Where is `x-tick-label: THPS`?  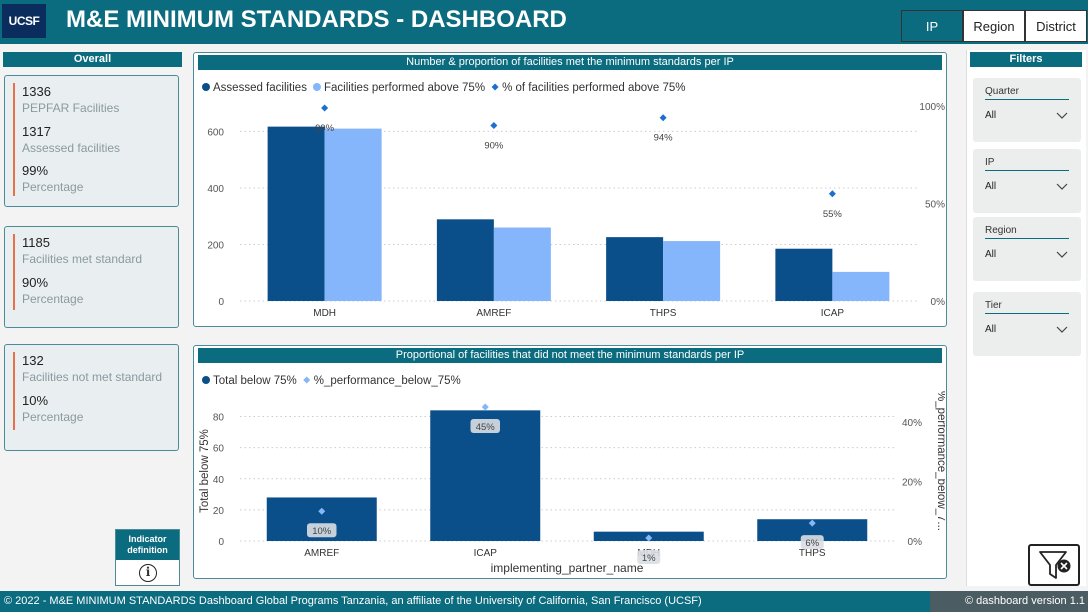
x-tick-label: THPS is located at coordinates (812, 553).